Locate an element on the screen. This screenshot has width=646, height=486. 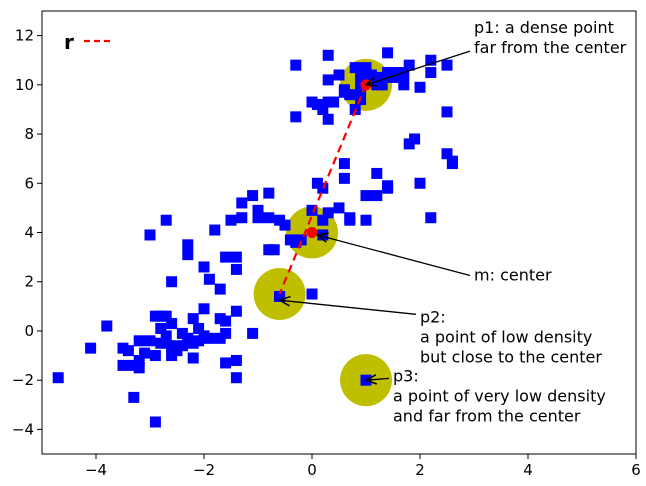
x-tick-label: 2 is located at coordinates (420, 470).